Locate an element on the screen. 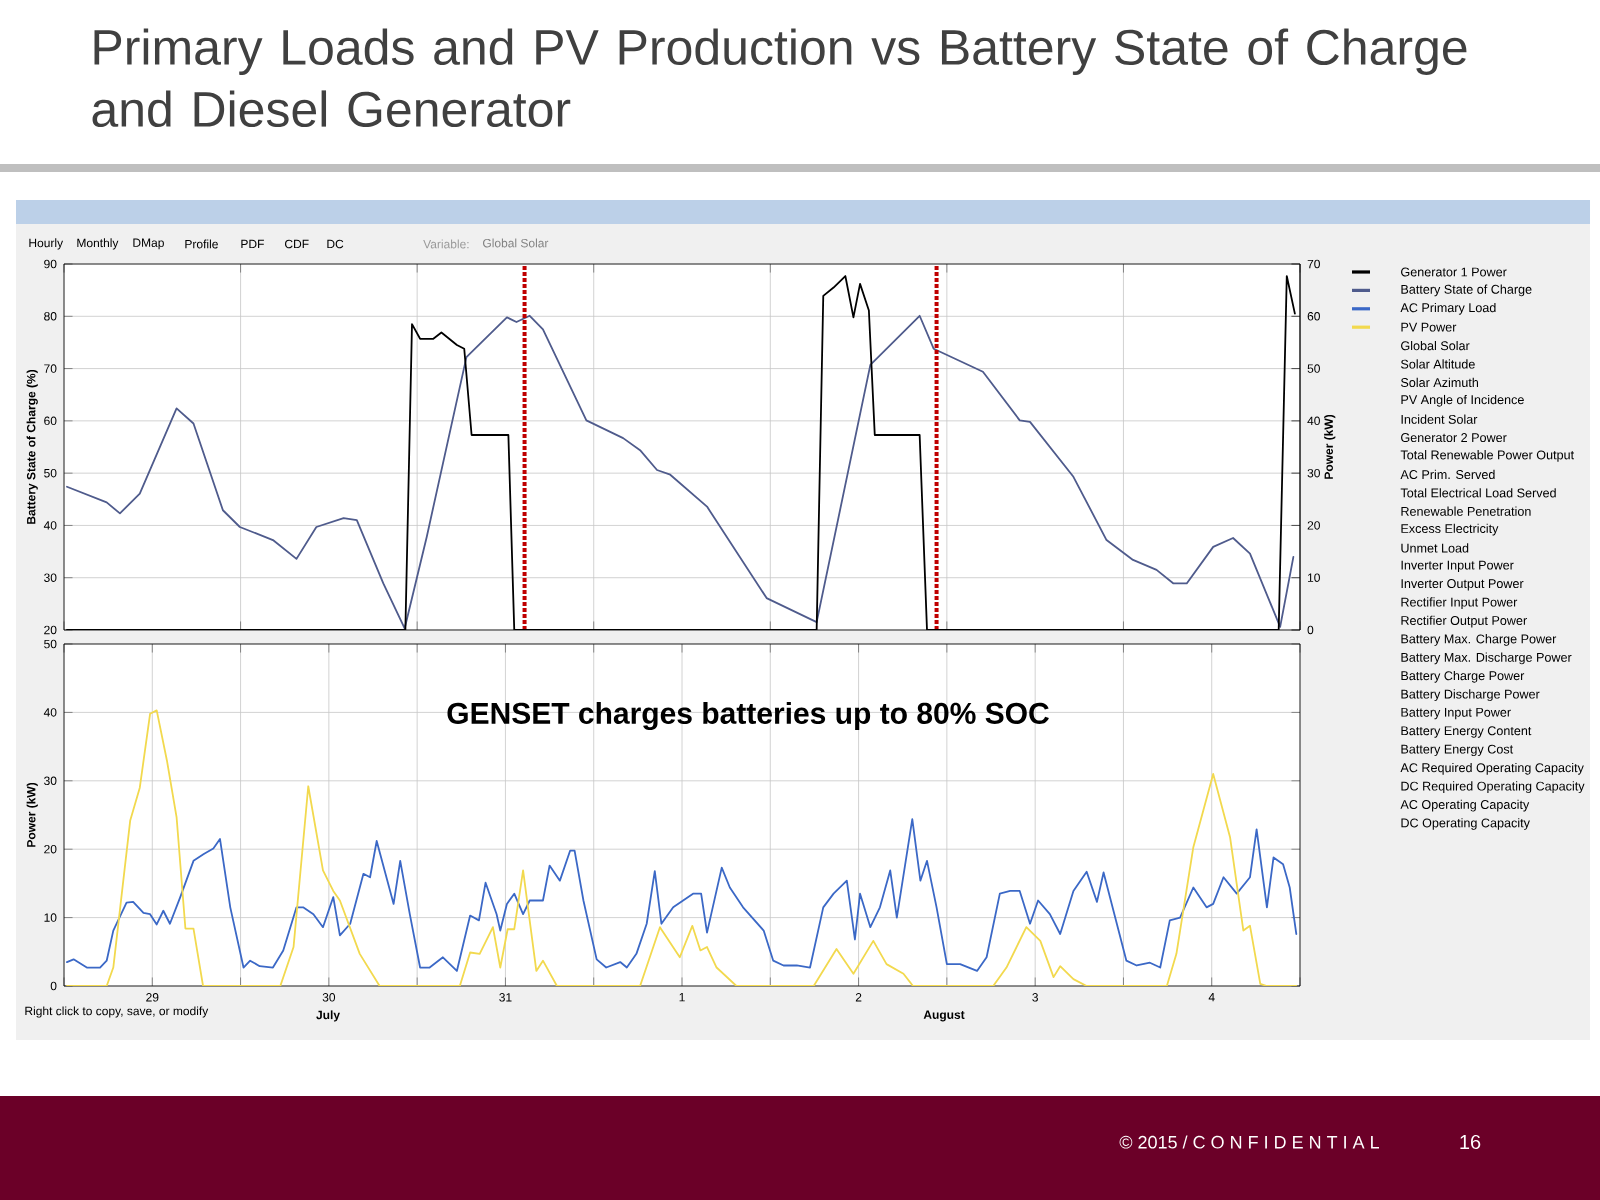 The height and width of the screenshot is (1200, 1600). annotation: GENSET charges batteries up to 80% SOC is located at coordinates (748, 716).